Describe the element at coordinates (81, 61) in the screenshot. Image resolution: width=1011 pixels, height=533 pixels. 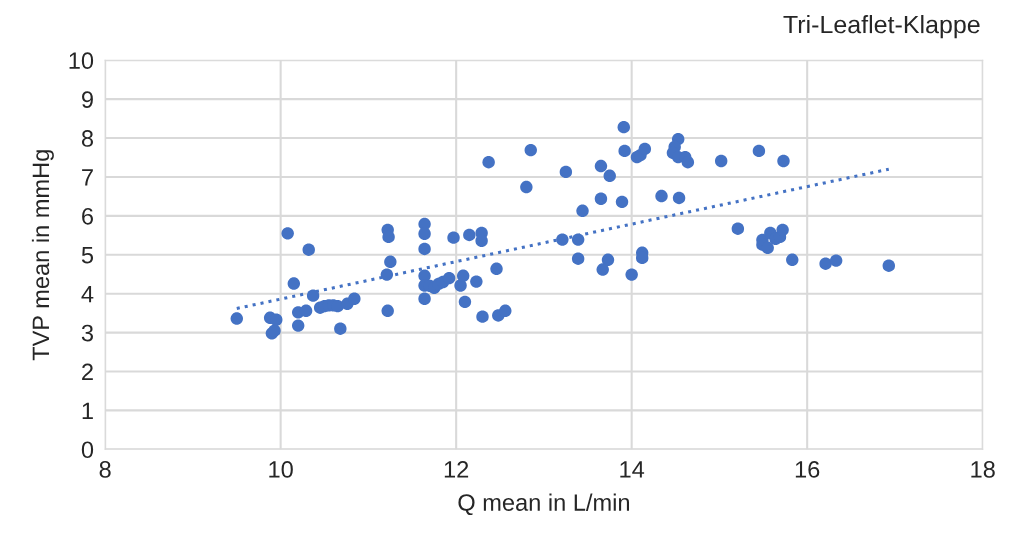
I see `y-tick-label: 10` at that location.